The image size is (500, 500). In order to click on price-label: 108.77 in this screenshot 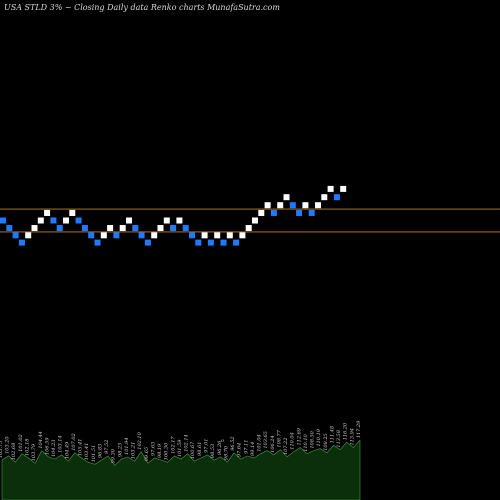, I will do `click(279, 438)`.